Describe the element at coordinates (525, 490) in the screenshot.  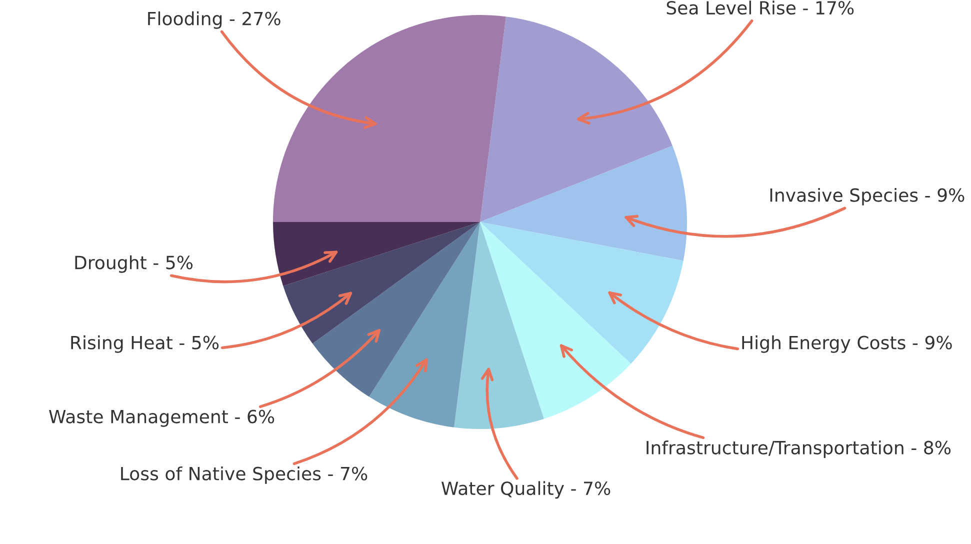
I see `slice-label: Water Quality - 7%` at that location.